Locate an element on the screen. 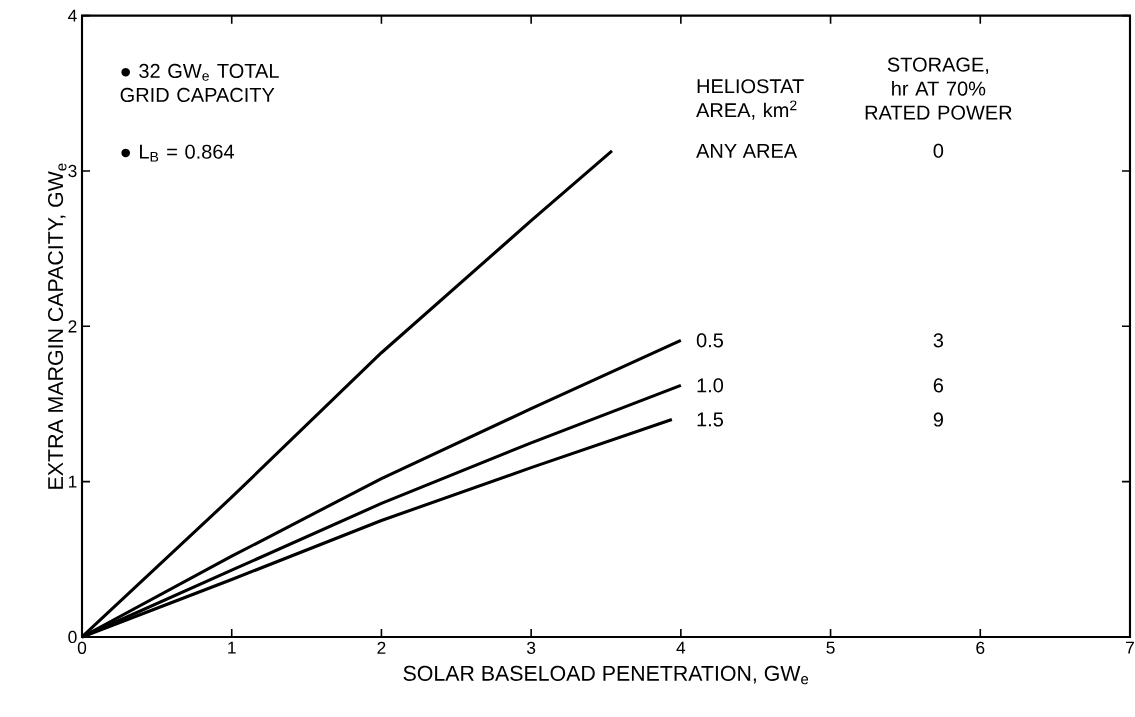 The image size is (1135, 717). annotation: ● 32 GW$_{e}$ TOTAL GRID CAPACITY is located at coordinates (199, 83).